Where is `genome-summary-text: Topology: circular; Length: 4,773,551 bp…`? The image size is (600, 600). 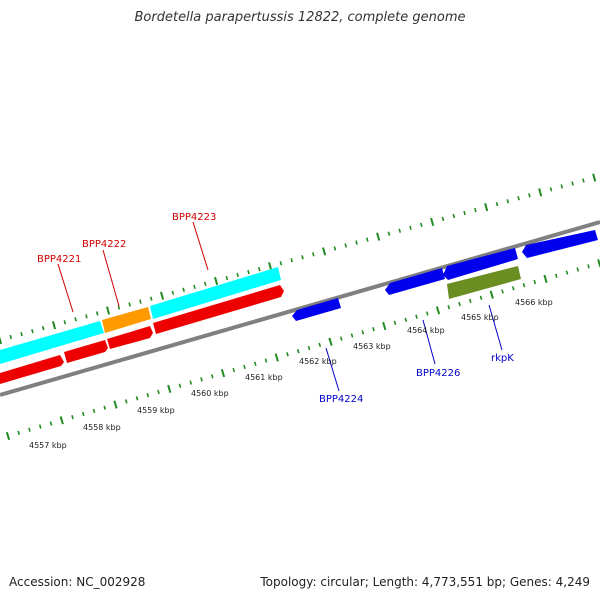
genome-summary-text: Topology: circular; Length: 4,773,551 bp… is located at coordinates (425, 582).